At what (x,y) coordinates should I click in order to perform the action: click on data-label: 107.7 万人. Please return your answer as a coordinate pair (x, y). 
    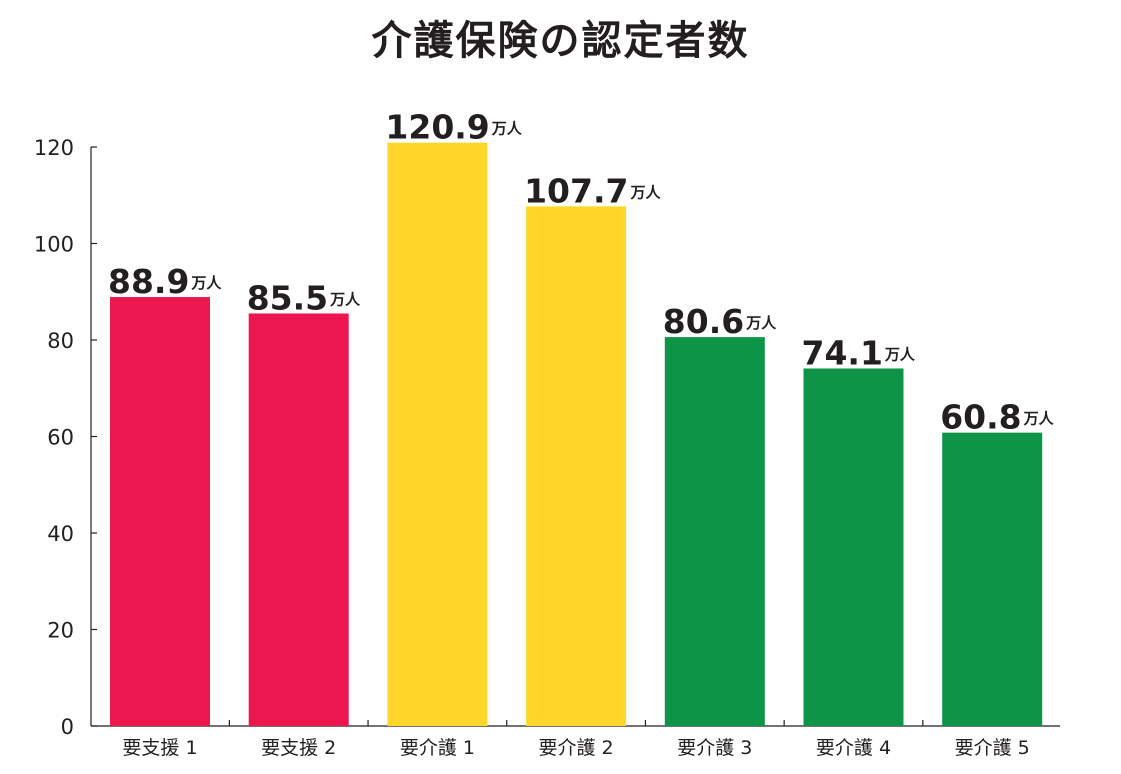
    Looking at the image, I should click on (592, 190).